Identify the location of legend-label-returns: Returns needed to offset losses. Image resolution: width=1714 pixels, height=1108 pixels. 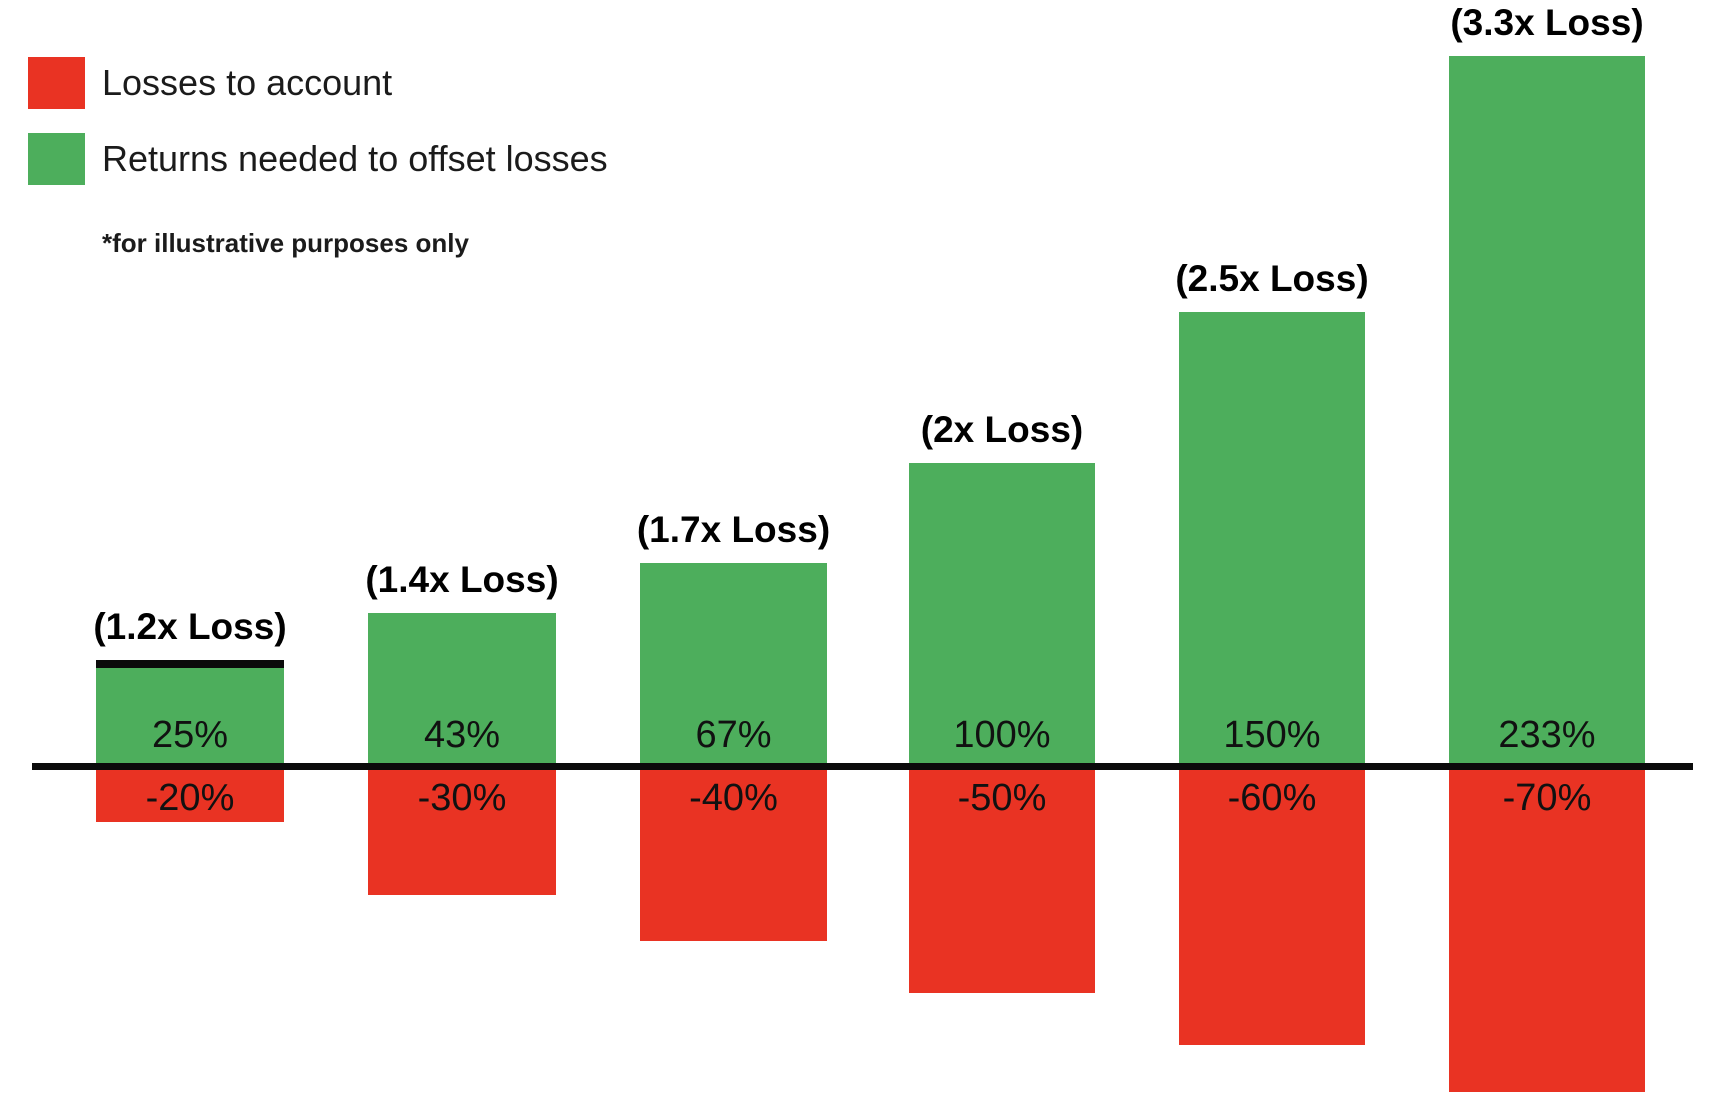
(355, 158).